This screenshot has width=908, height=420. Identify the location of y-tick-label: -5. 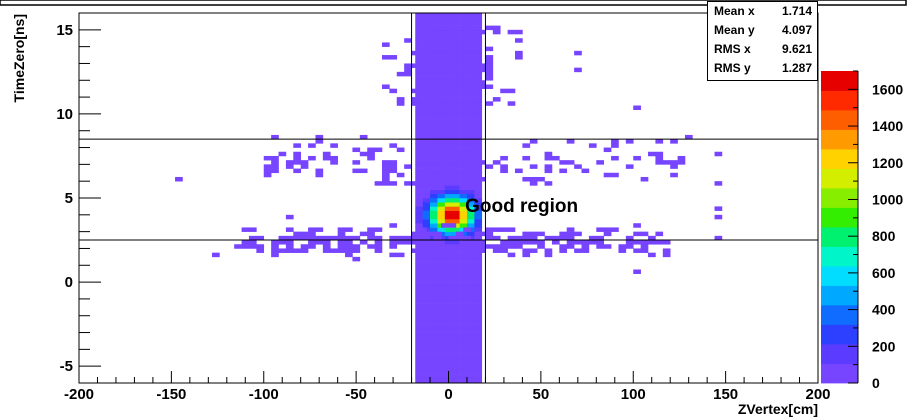
(66, 366).